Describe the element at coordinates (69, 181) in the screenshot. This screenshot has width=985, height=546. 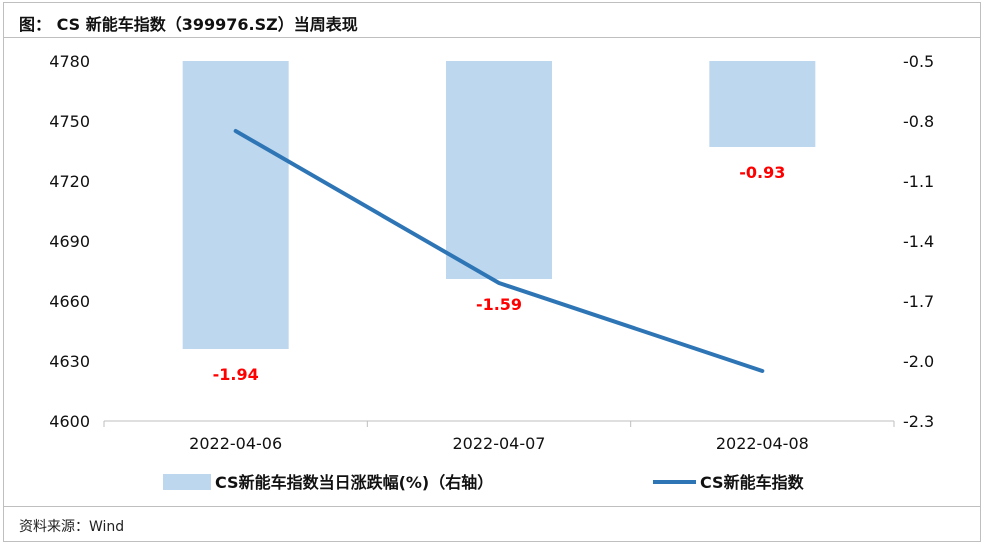
I see `left-axis-tick: 4720` at that location.